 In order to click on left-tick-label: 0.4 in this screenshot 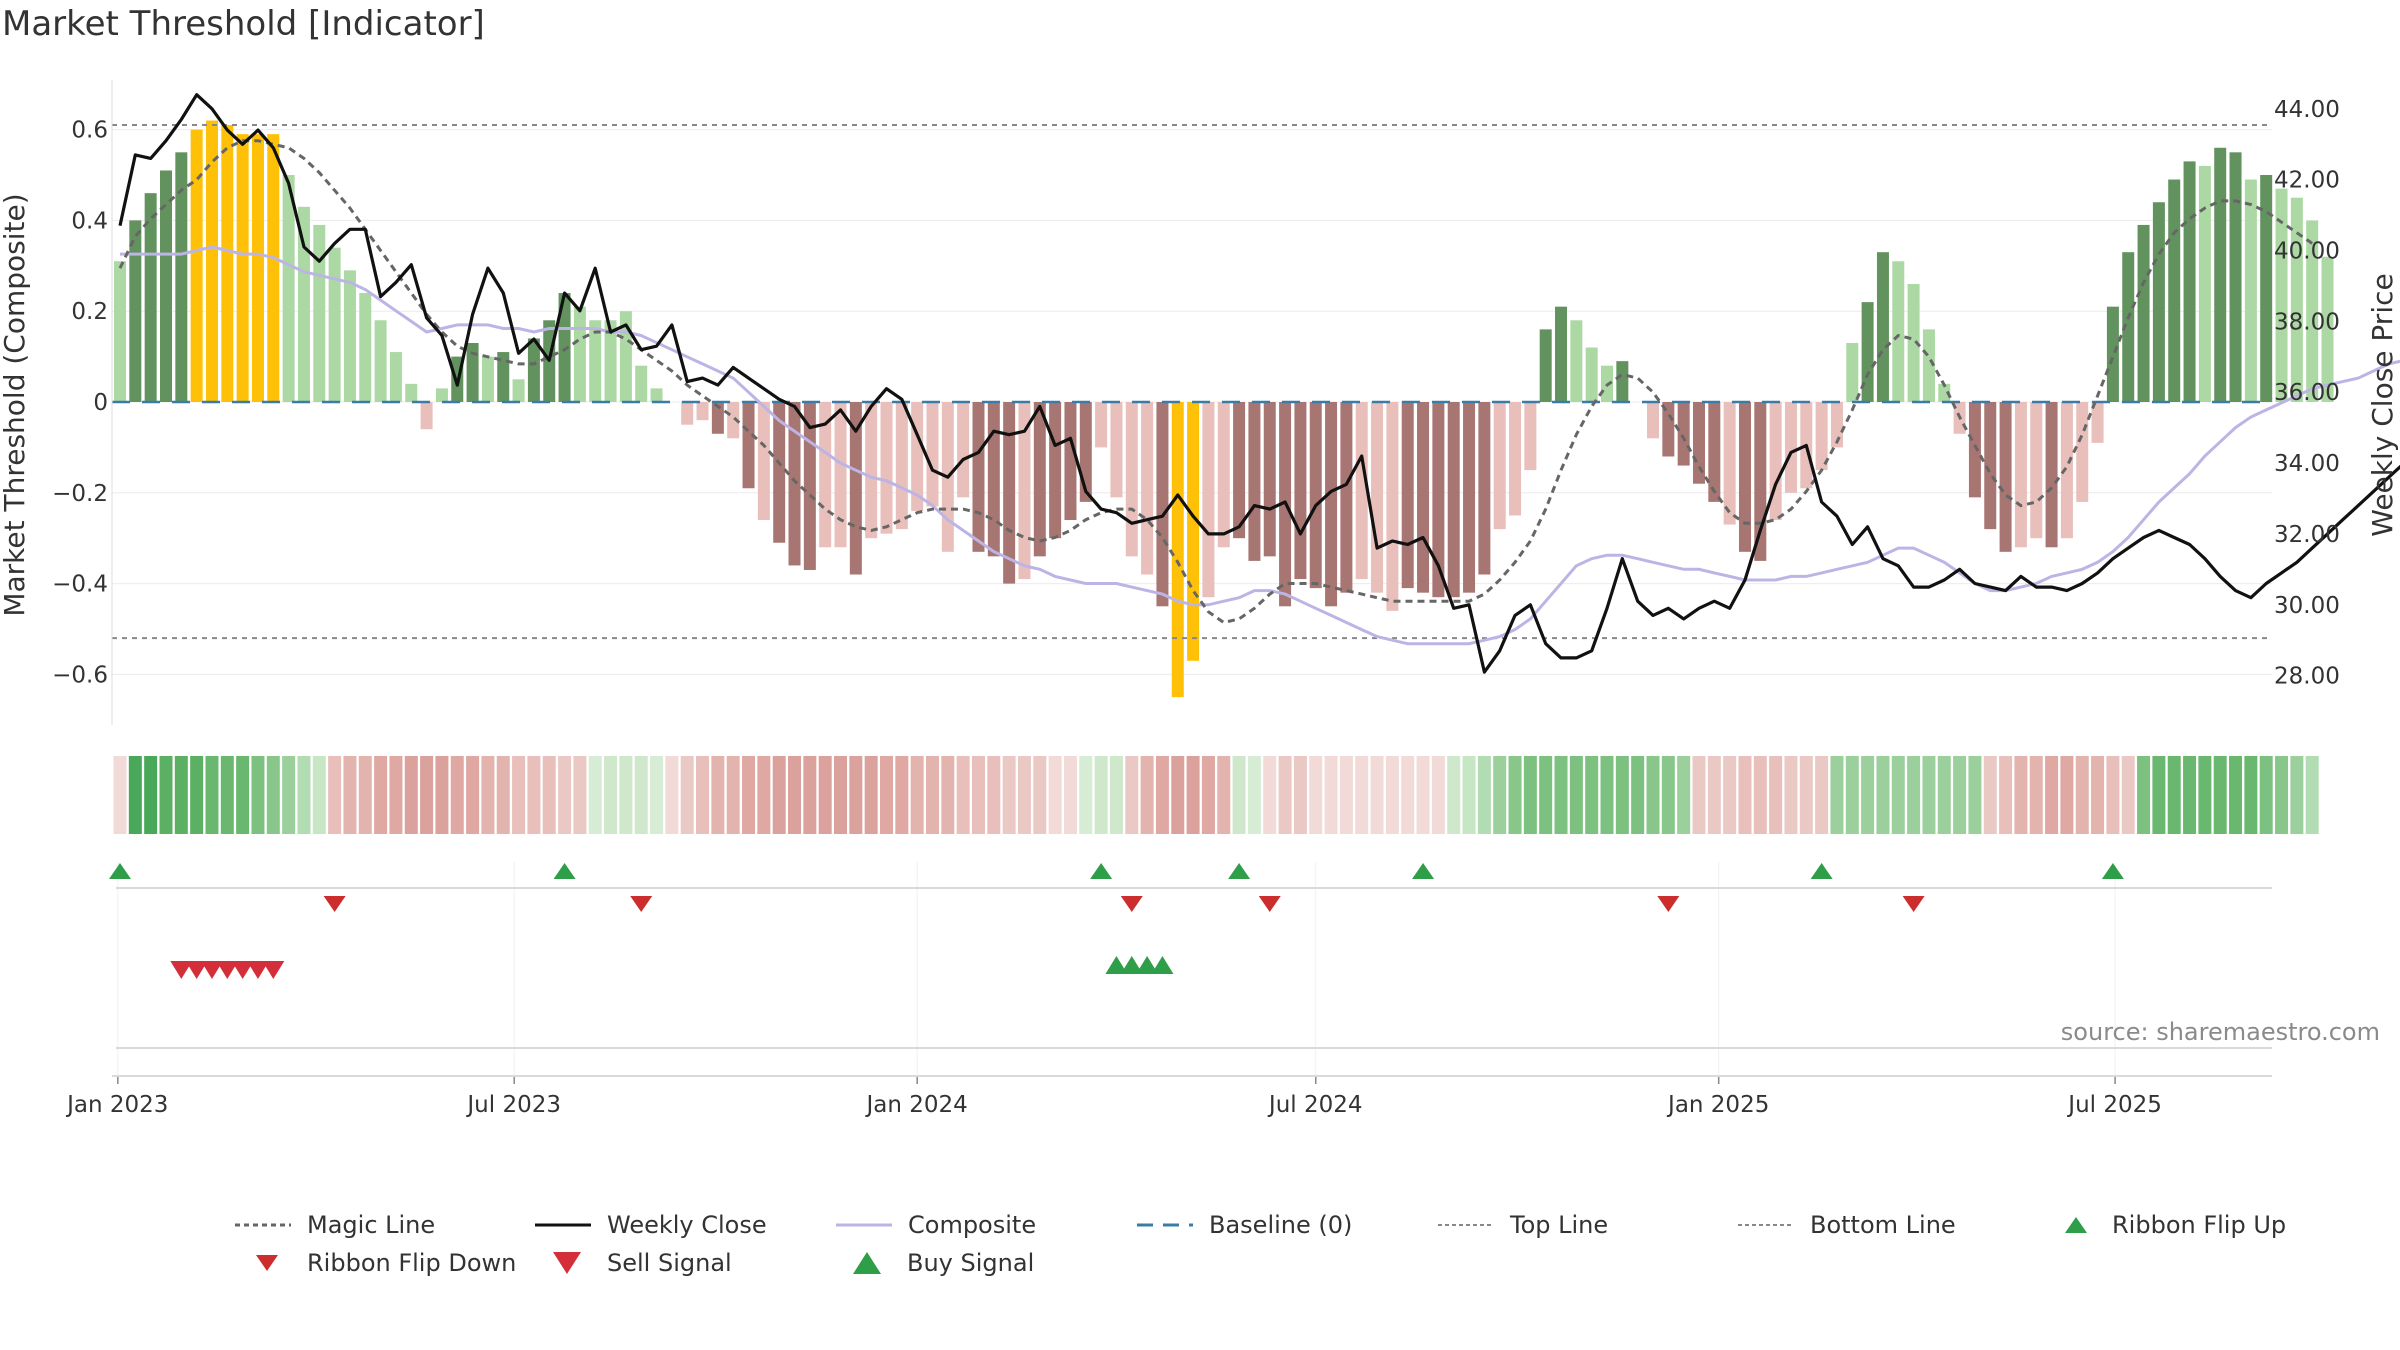, I will do `click(89, 221)`.